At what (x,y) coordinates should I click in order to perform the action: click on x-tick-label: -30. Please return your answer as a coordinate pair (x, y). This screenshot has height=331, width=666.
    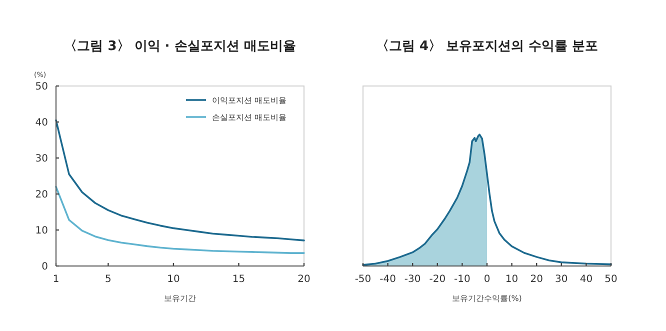
    Looking at the image, I should click on (412, 279).